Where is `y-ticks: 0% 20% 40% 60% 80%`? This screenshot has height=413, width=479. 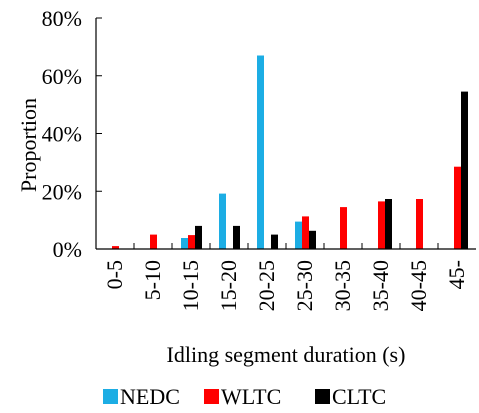 y-ticks: 0% 20% 40% 60% 80% is located at coordinates (72, 134).